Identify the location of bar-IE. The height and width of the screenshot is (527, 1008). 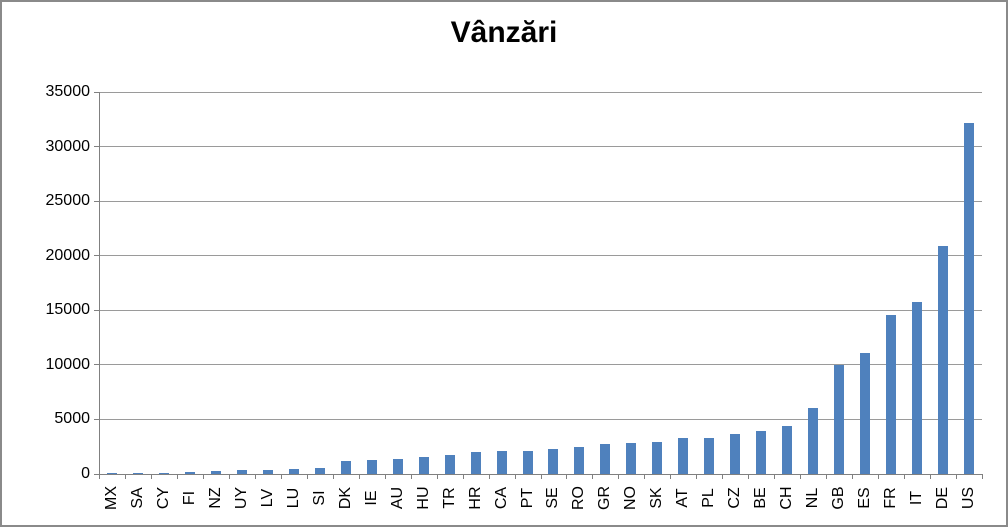
(372, 467).